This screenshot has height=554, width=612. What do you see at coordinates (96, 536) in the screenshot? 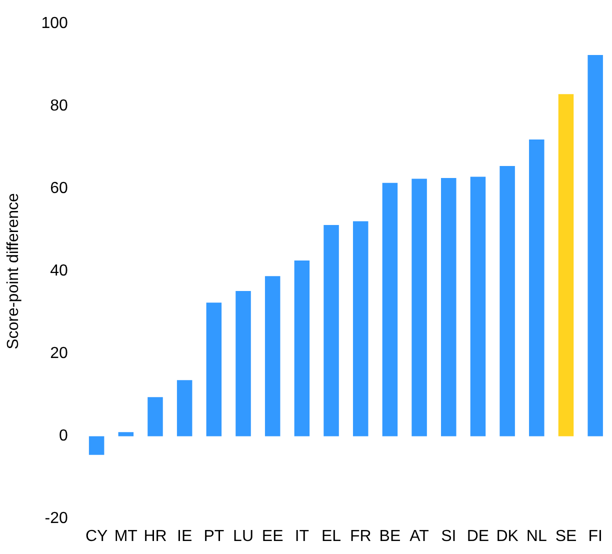
I see `x-tick-label: CY` at bounding box center [96, 536].